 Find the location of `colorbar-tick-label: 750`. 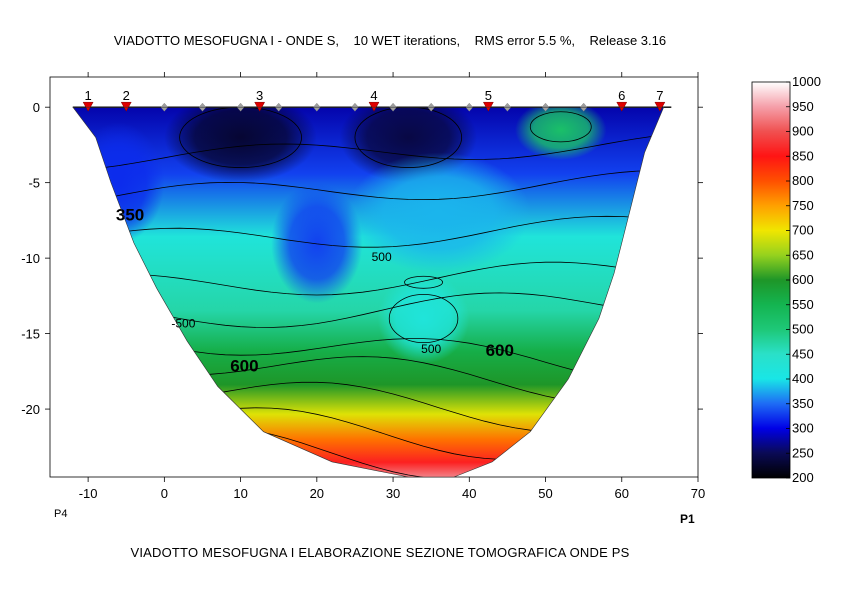

colorbar-tick-label: 750 is located at coordinates (803, 205).